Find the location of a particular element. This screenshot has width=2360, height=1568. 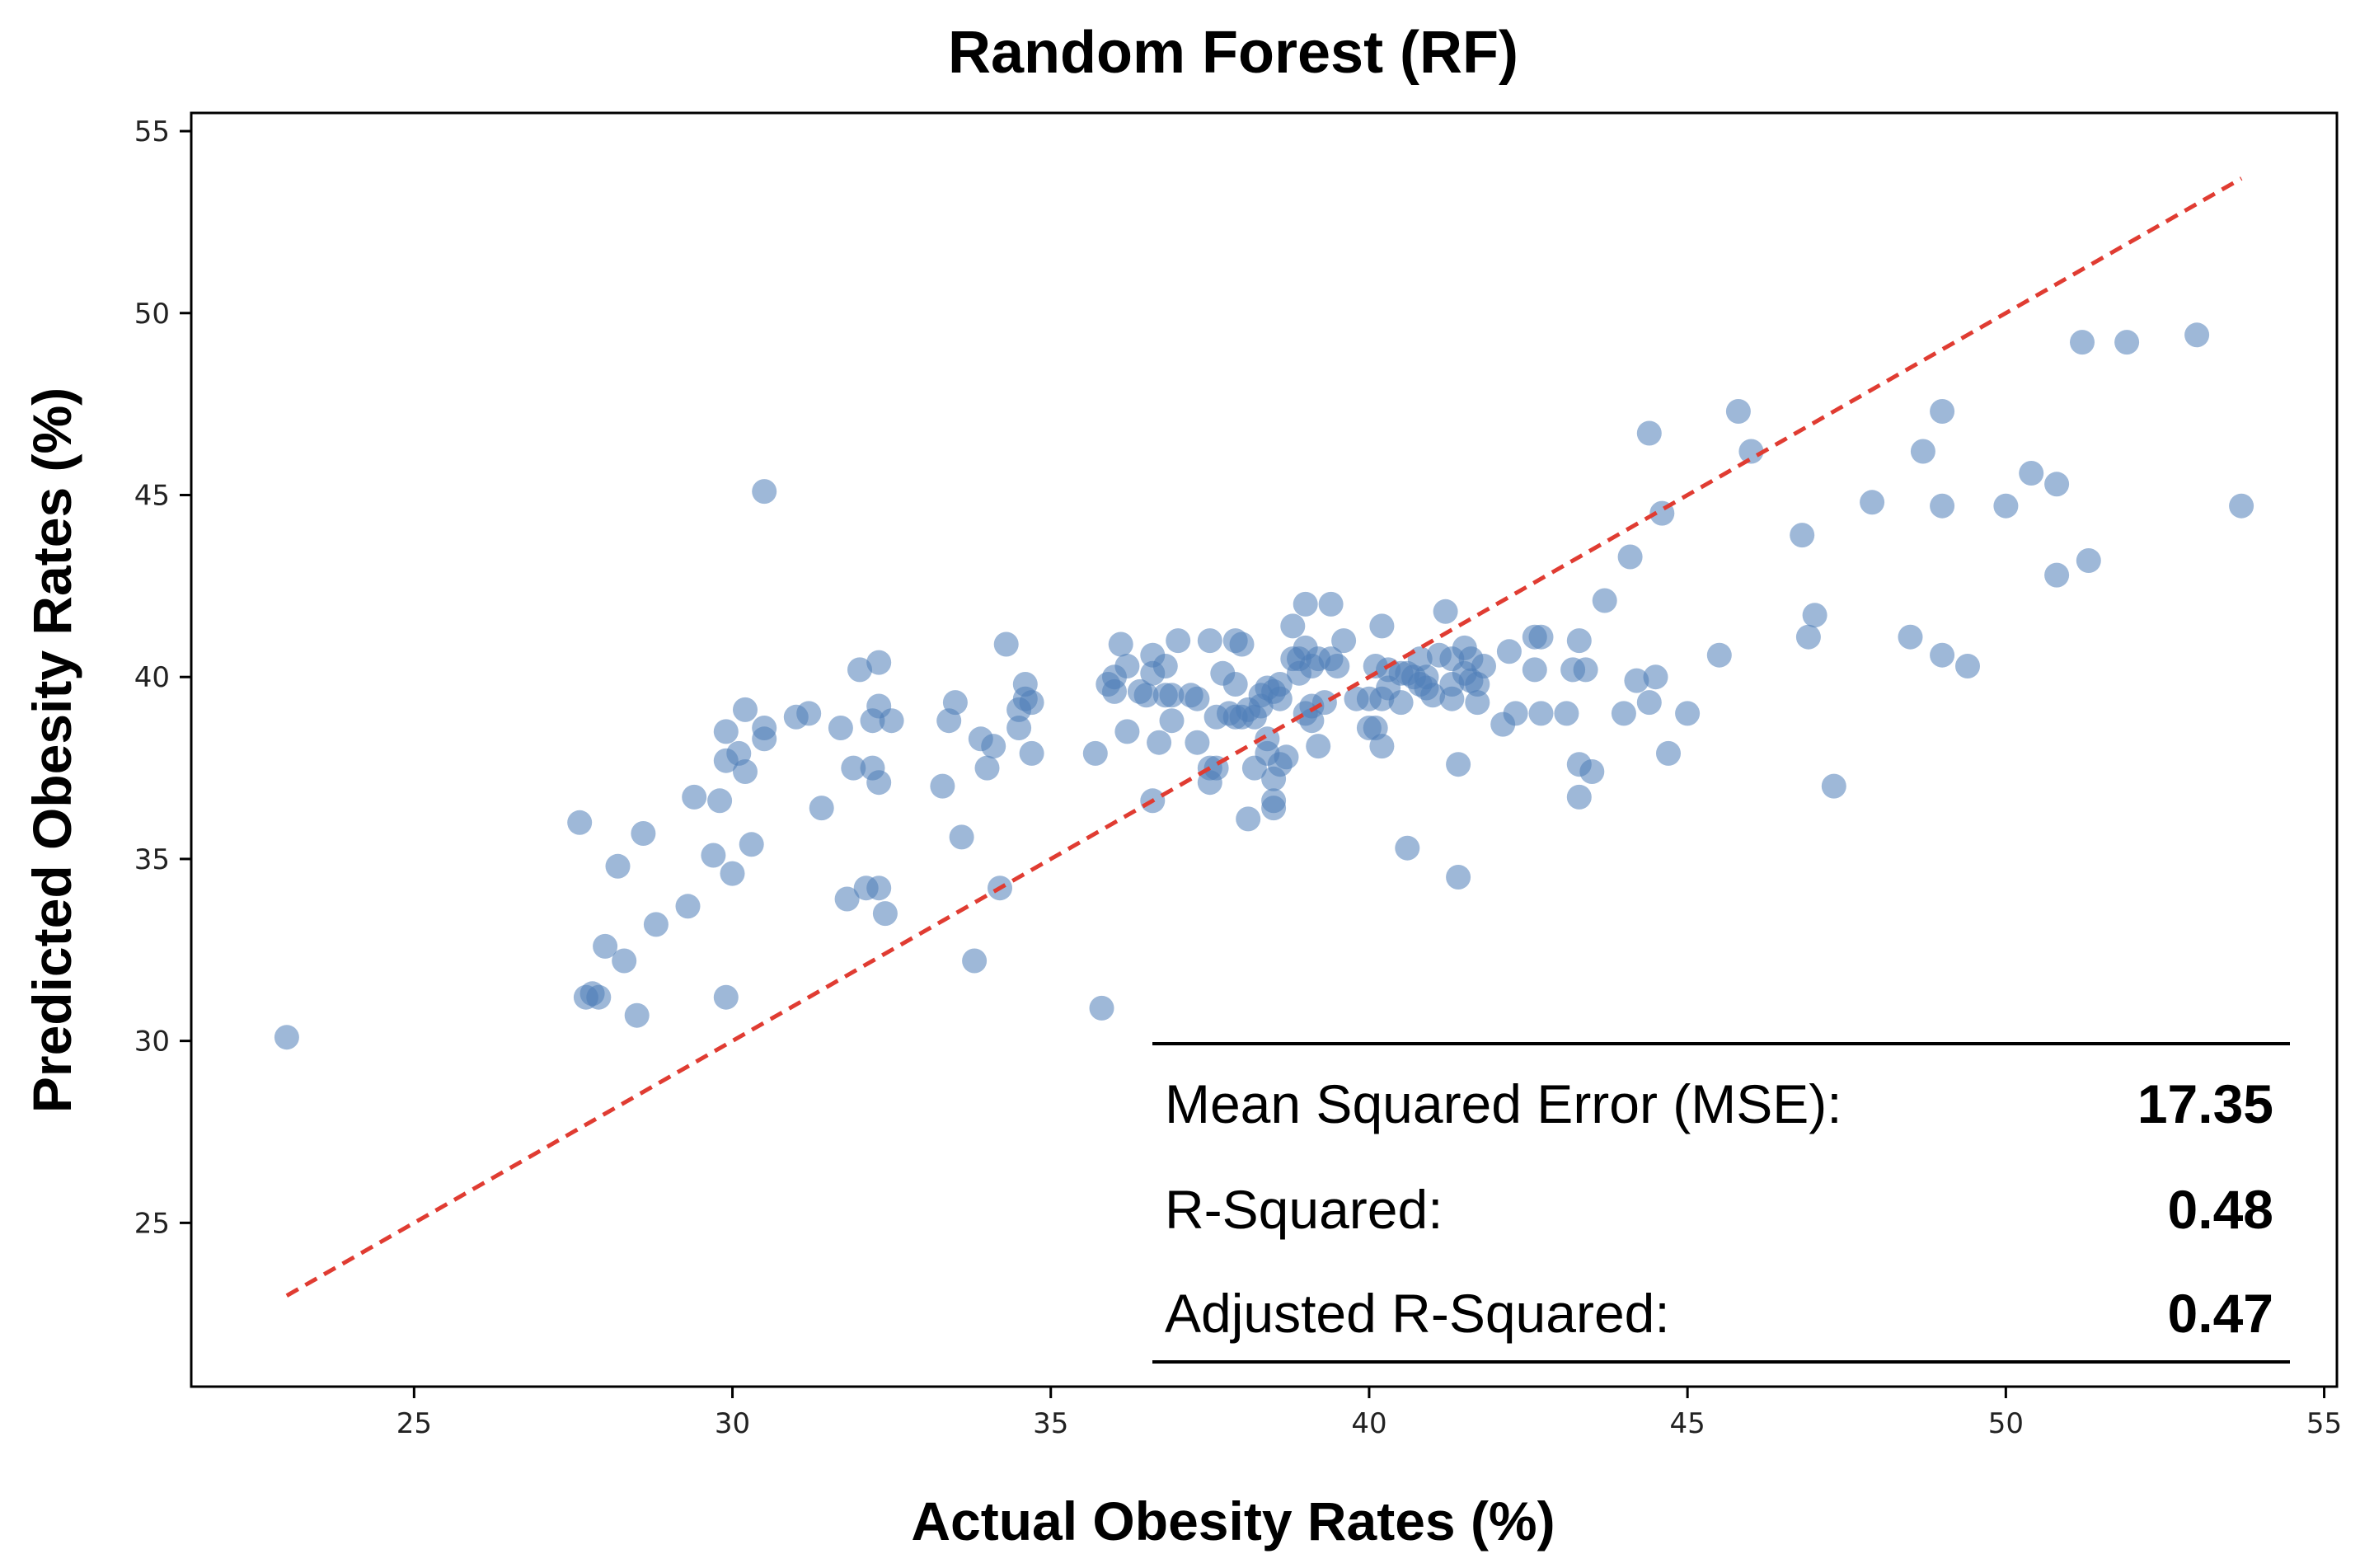

stat-mse-value: 17.35 is located at coordinates (2205, 1103).